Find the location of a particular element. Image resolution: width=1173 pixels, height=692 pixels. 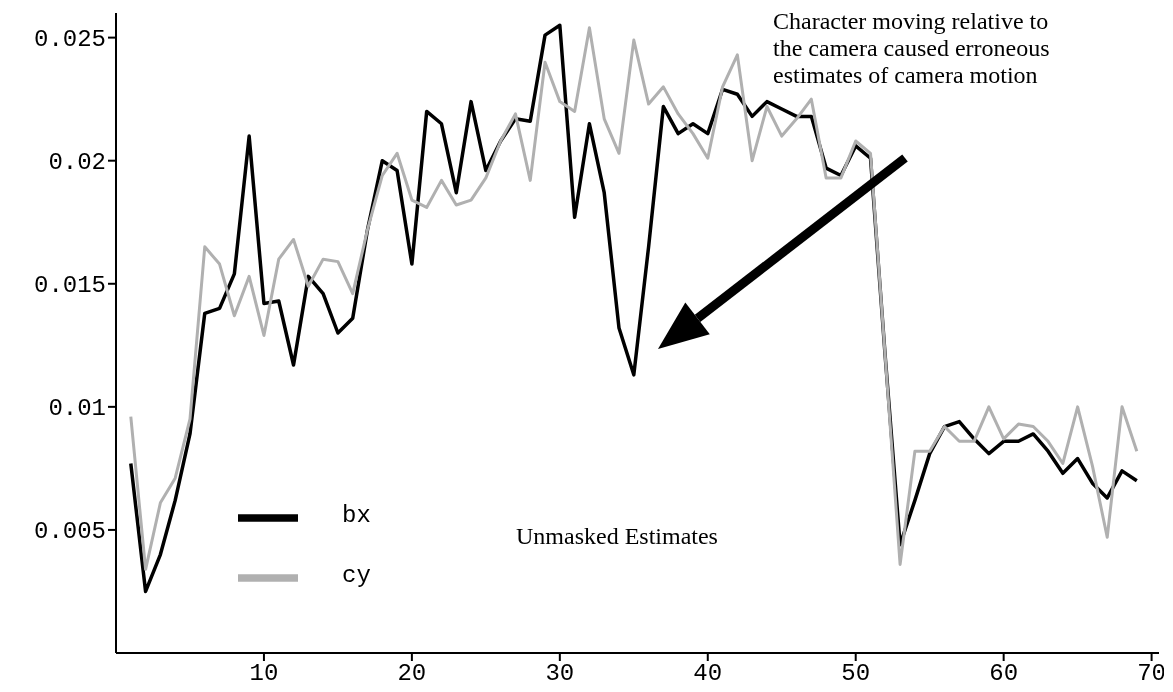

y-tick-label: 0.02 is located at coordinates (77, 163).